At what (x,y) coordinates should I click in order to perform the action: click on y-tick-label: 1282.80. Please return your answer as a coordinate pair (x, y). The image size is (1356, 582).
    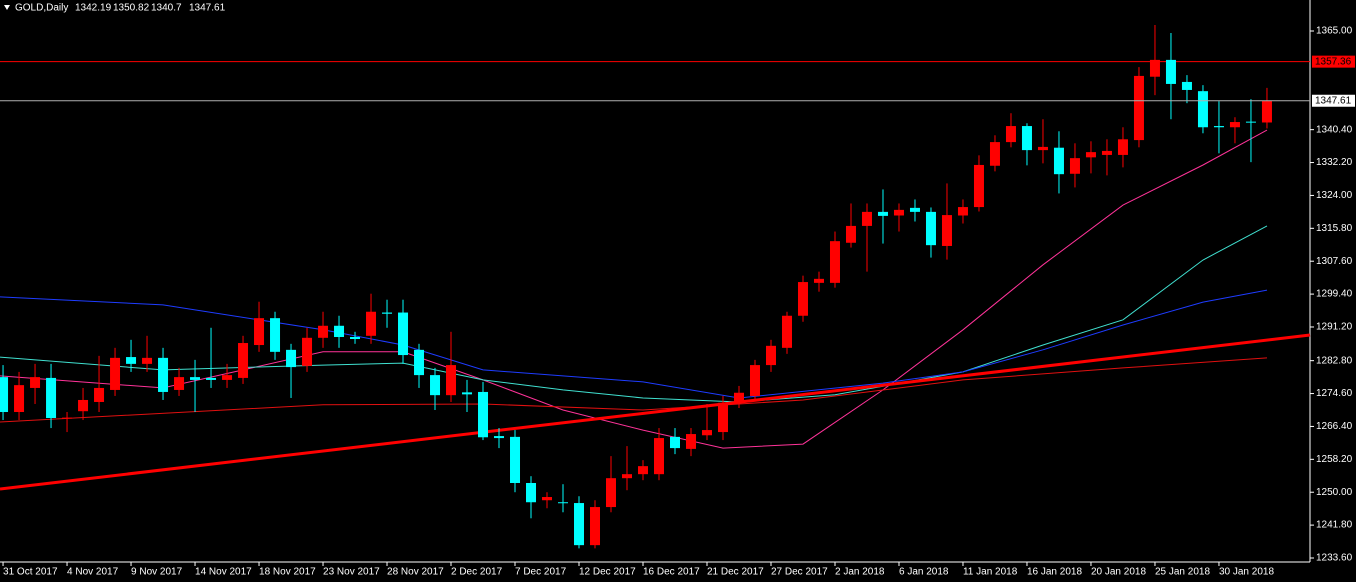
    Looking at the image, I should click on (1334, 360).